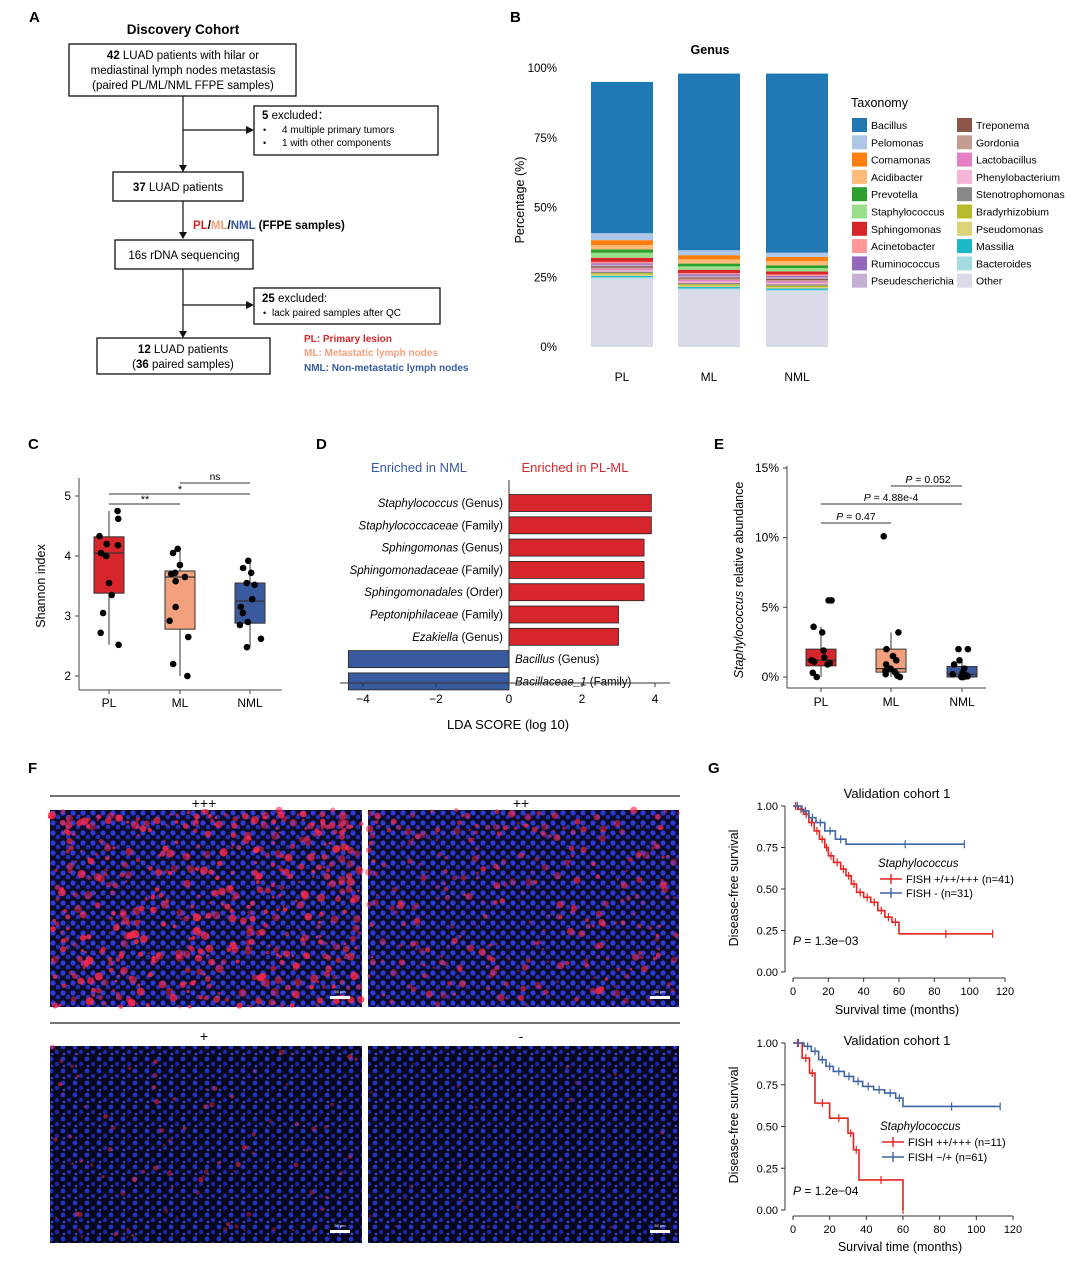  I want to click on genus-legend-swatch, so click(964, 176).